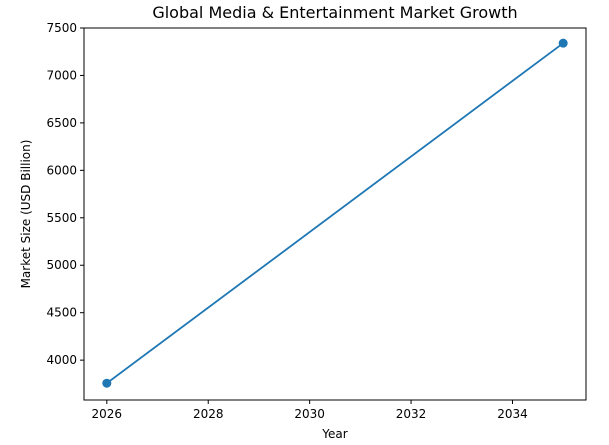  Describe the element at coordinates (411, 414) in the screenshot. I see `x-tick-label: 2032` at that location.